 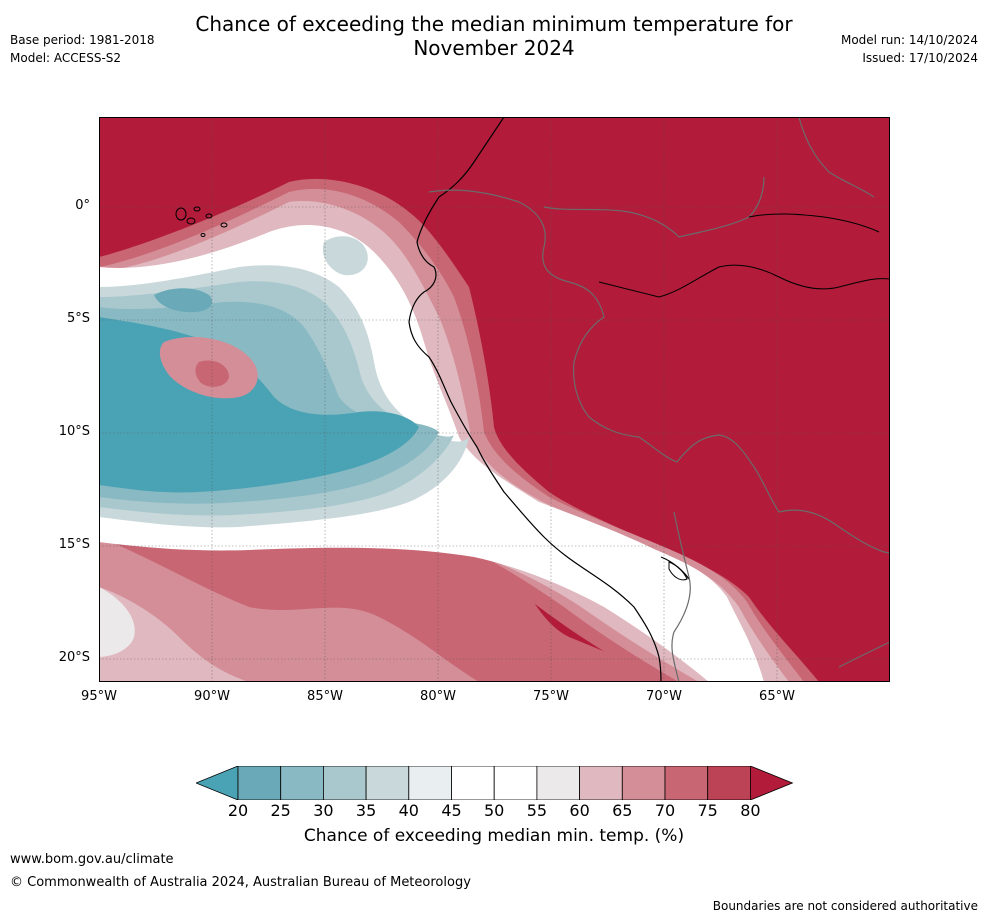 What do you see at coordinates (750, 810) in the screenshot?
I see `colorbar-tick-label: 80` at bounding box center [750, 810].